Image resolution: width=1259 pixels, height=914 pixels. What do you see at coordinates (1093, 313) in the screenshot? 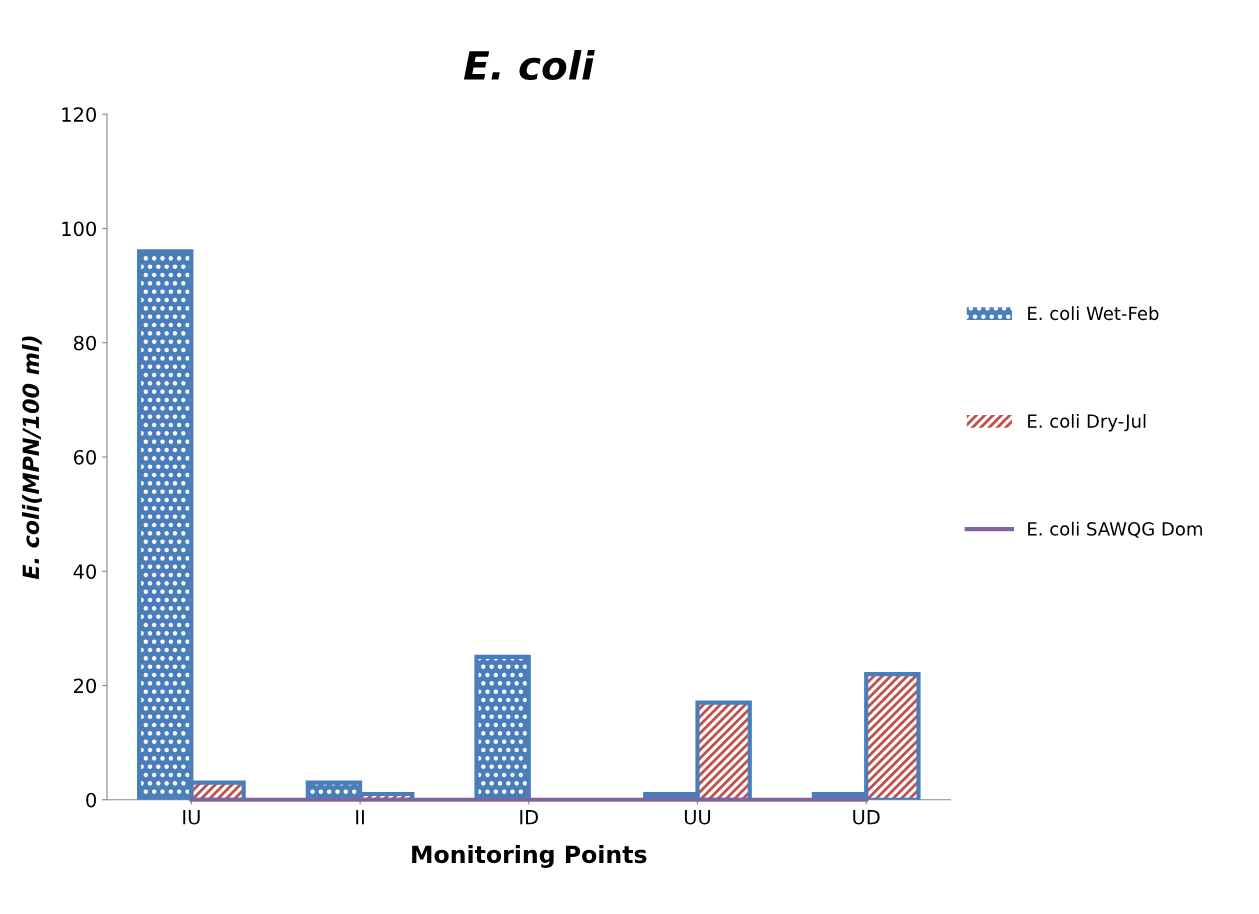
I see `legend-label: E. coli Wet-Feb` at bounding box center [1093, 313].